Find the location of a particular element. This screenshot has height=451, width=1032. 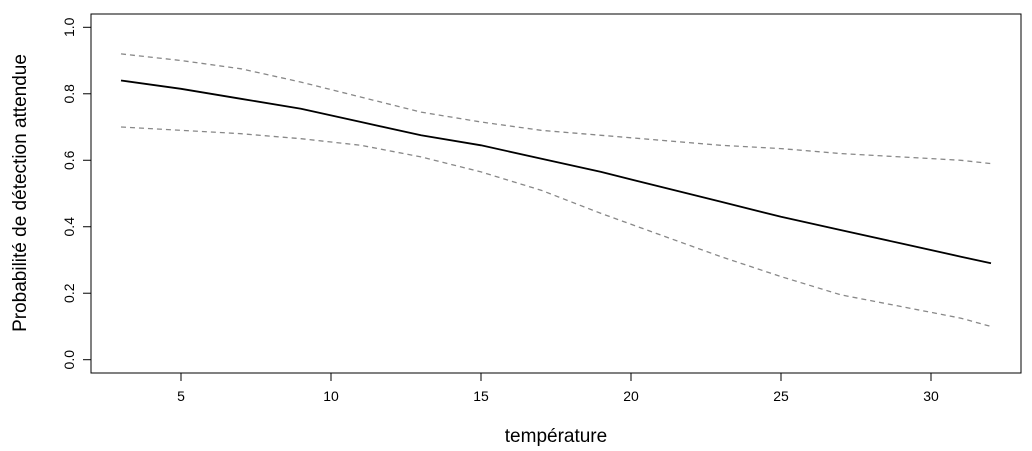

y-axis: 0.0 0.2 0.4 0.6 0.8 1.0 is located at coordinates (76, 193).